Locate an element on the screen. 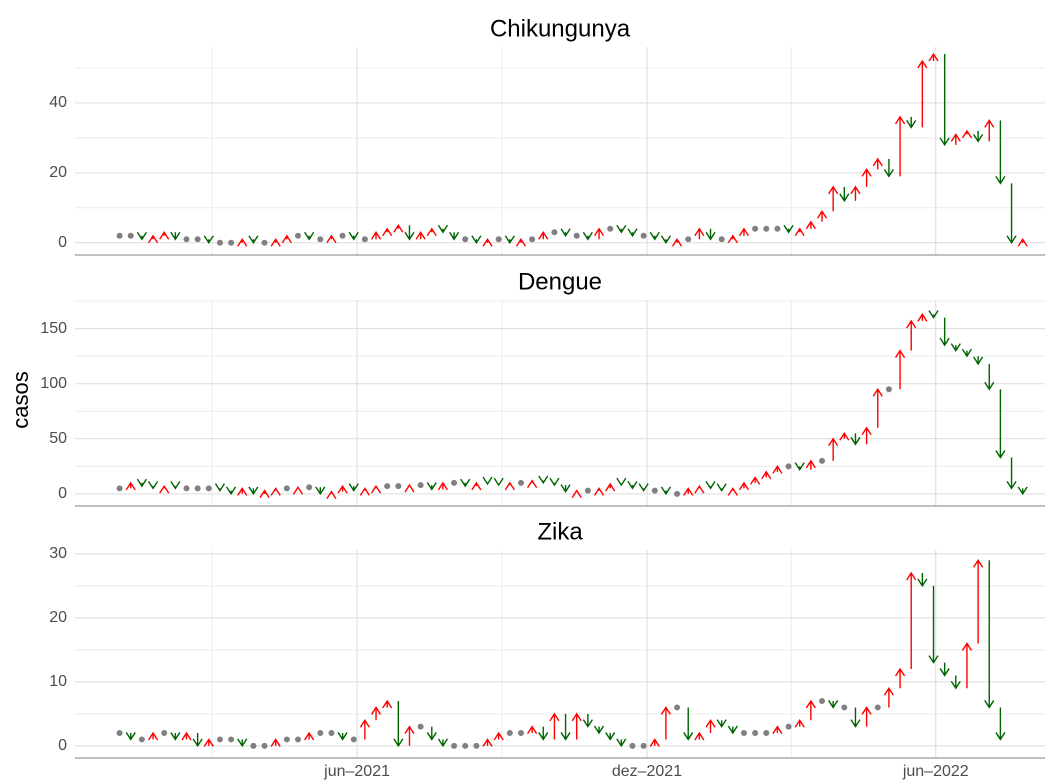 The height and width of the screenshot is (780, 1055). x-tick-label: dez–2021 is located at coordinates (647, 771).